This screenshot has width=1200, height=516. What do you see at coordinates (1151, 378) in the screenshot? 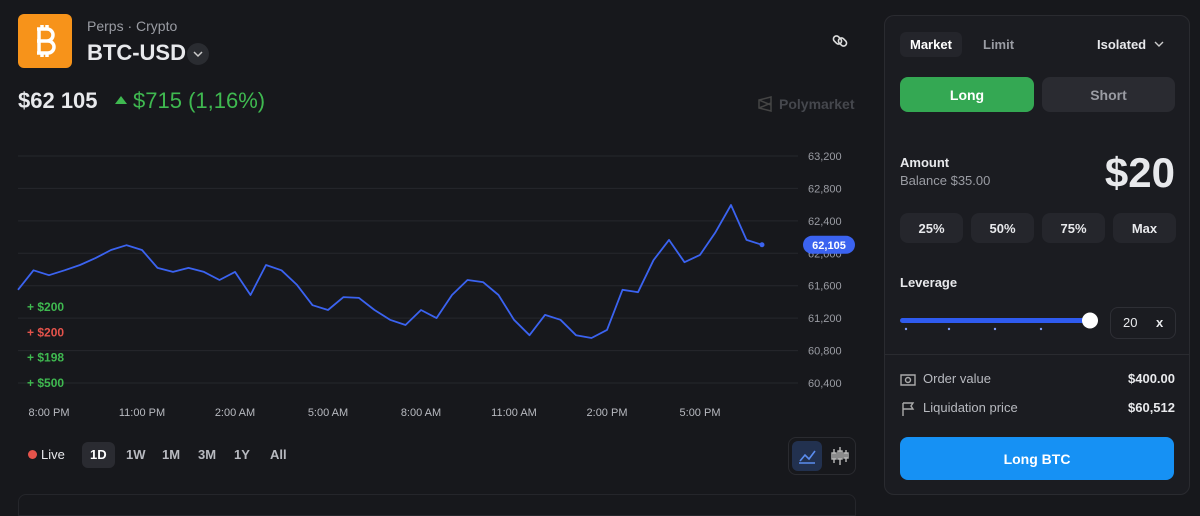
I see `row-value: $400.00` at bounding box center [1151, 378].